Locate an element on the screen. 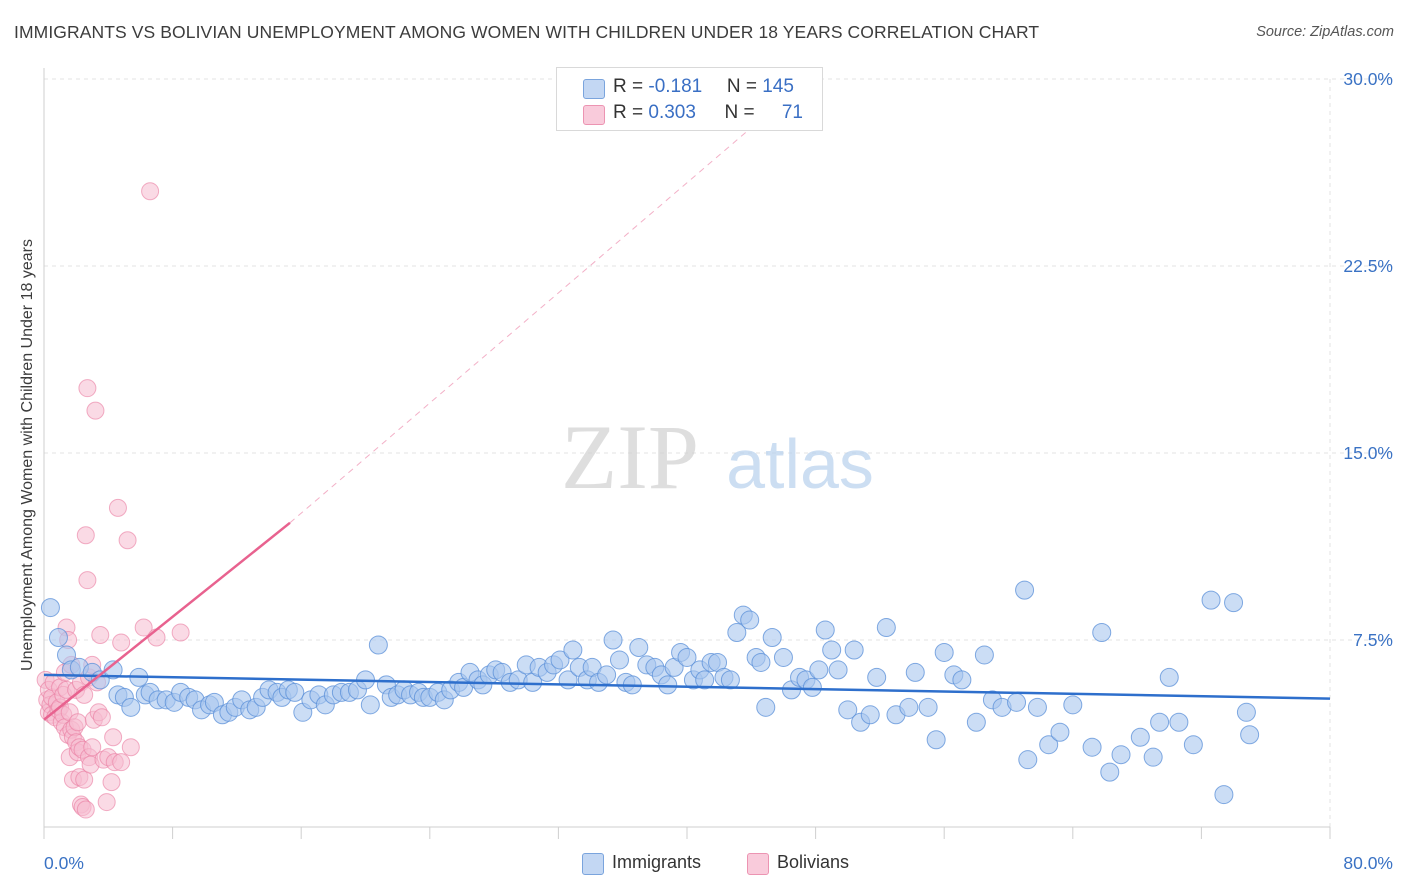  bottom-legend-label-bolivians: Bolivians is located at coordinates (813, 862).